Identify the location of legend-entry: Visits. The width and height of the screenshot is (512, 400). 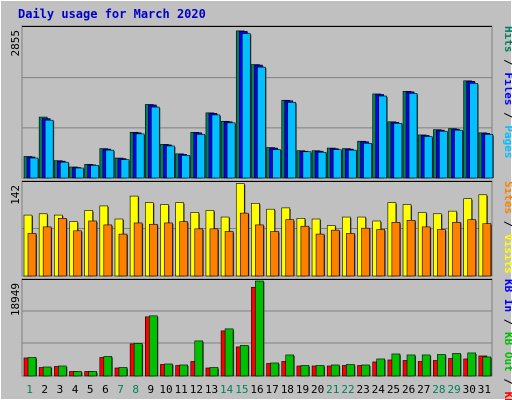
(507, 254).